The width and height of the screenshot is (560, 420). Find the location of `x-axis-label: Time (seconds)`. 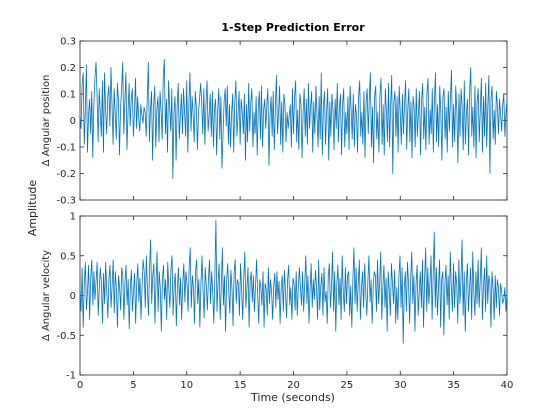

x-axis-label: Time (seconds) is located at coordinates (292, 397).